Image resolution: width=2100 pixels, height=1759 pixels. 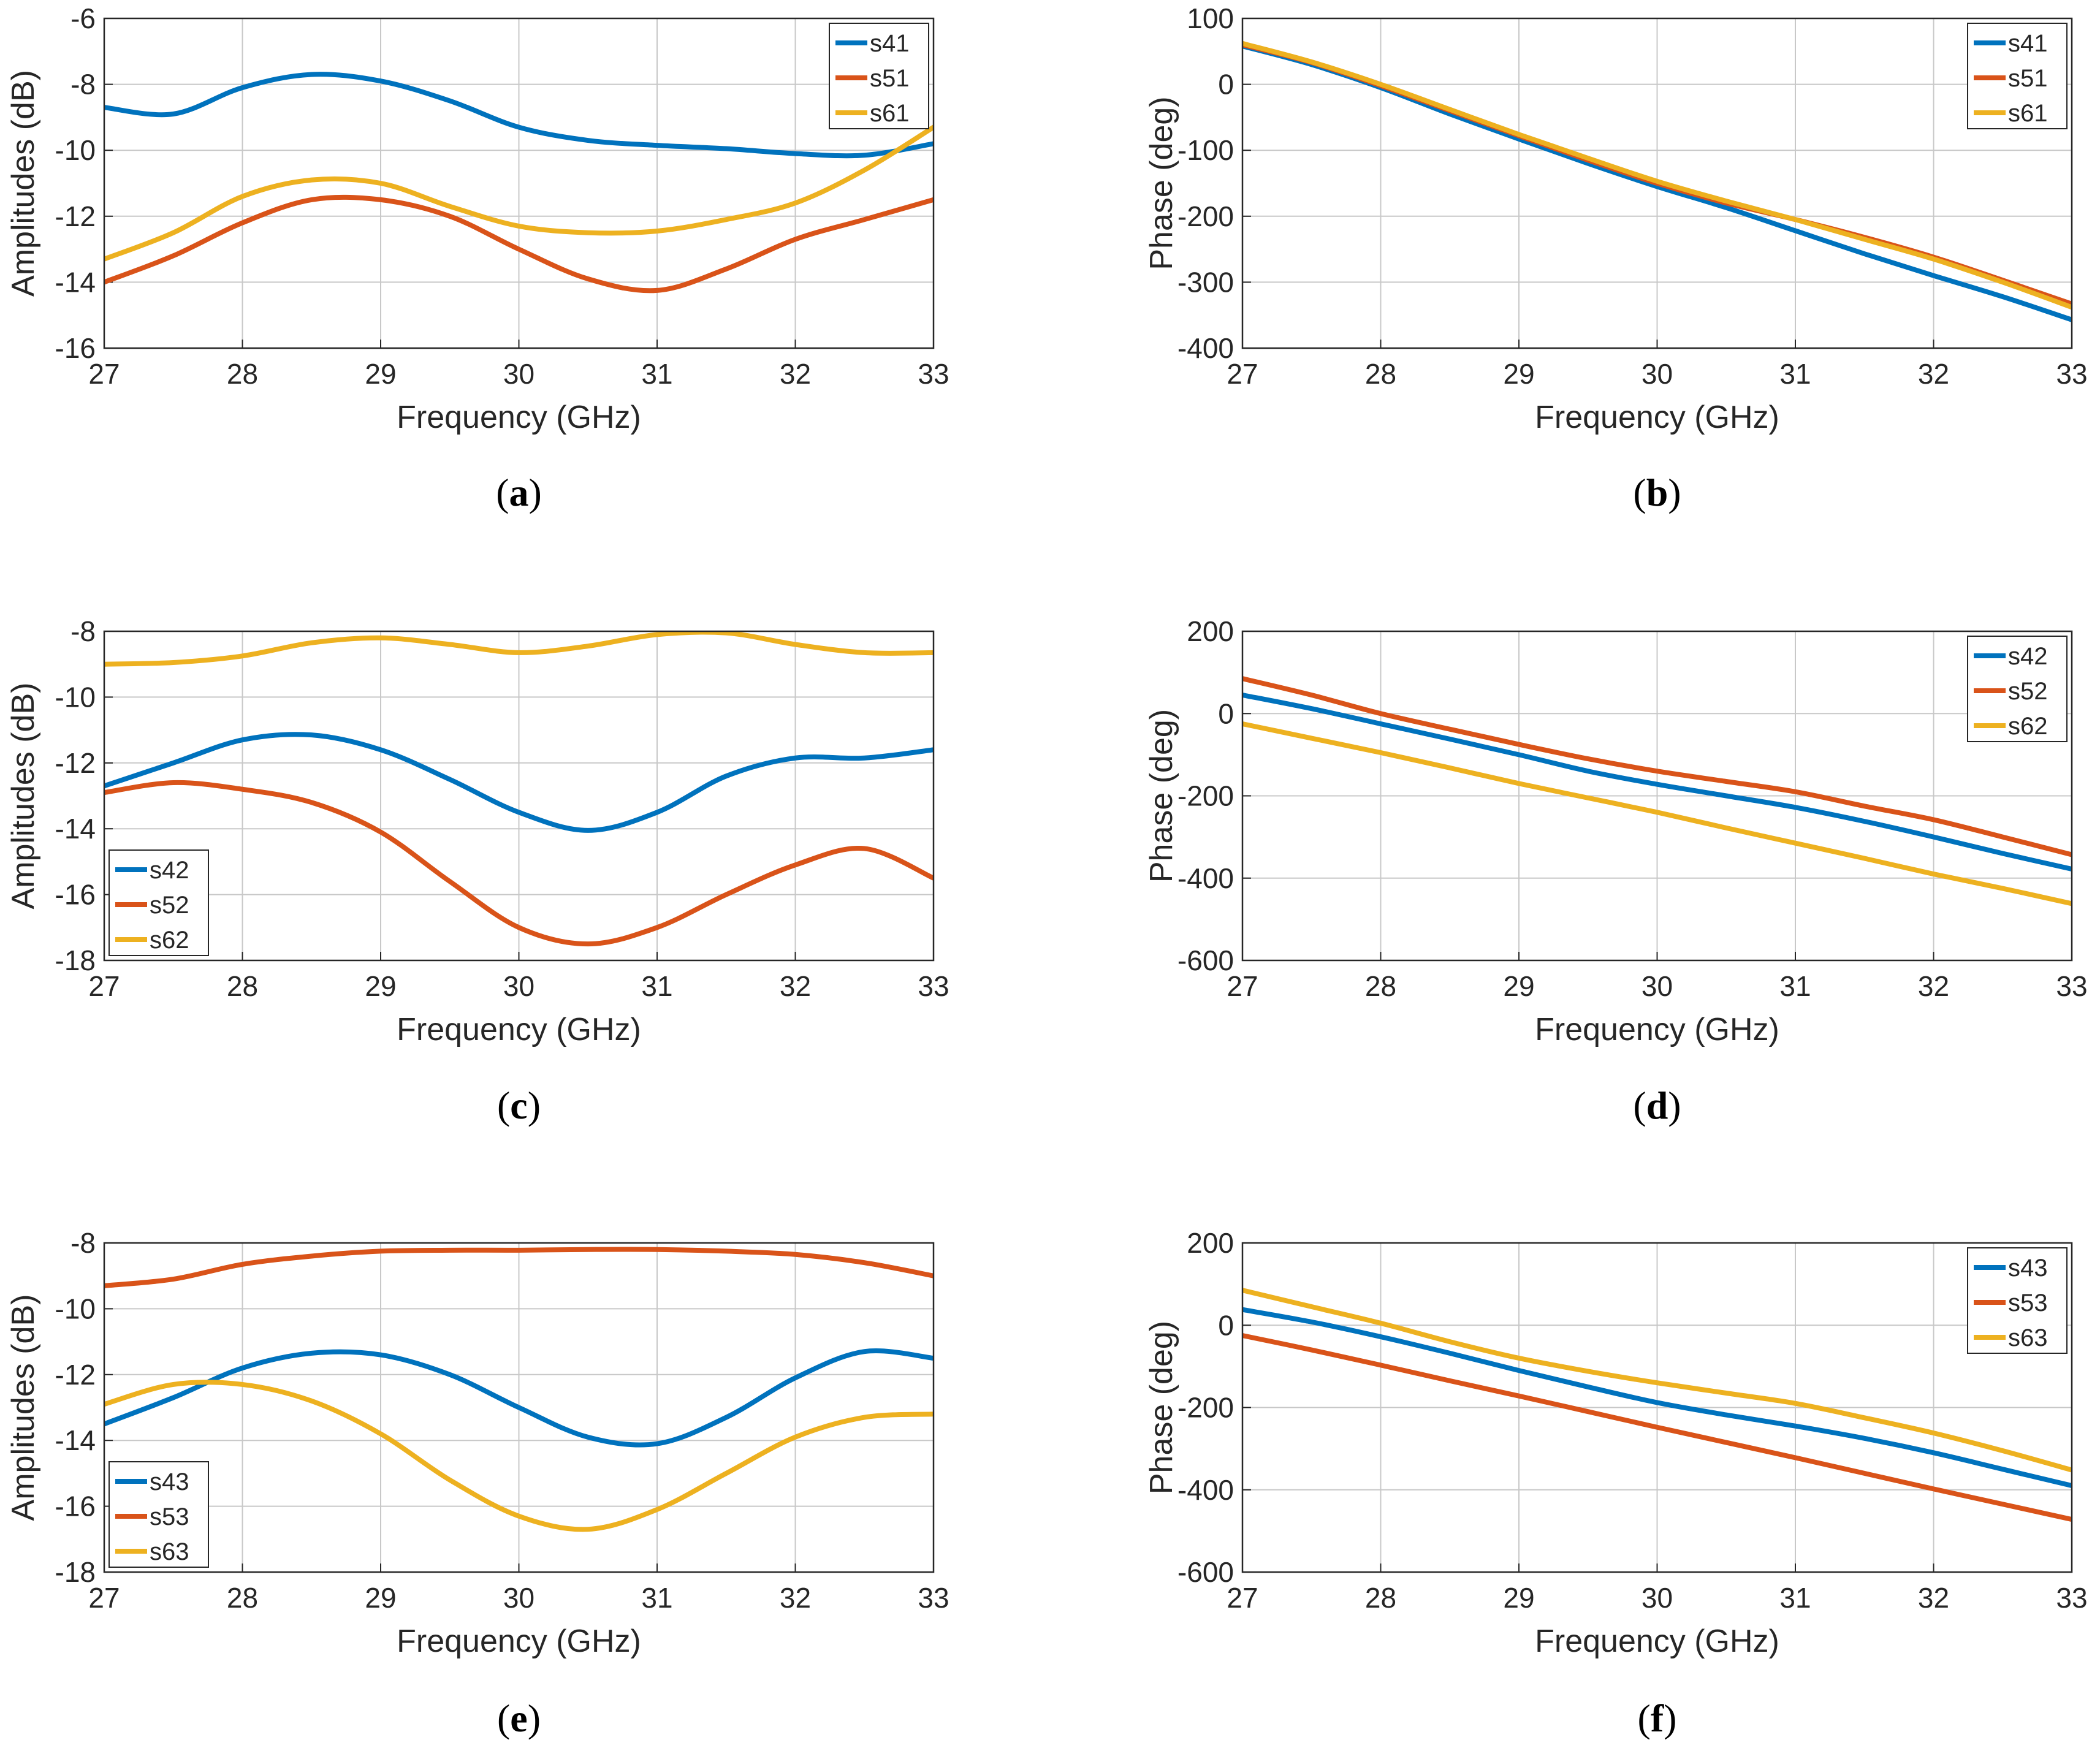 What do you see at coordinates (1657, 492) in the screenshot?
I see `caption-letter: b` at bounding box center [1657, 492].